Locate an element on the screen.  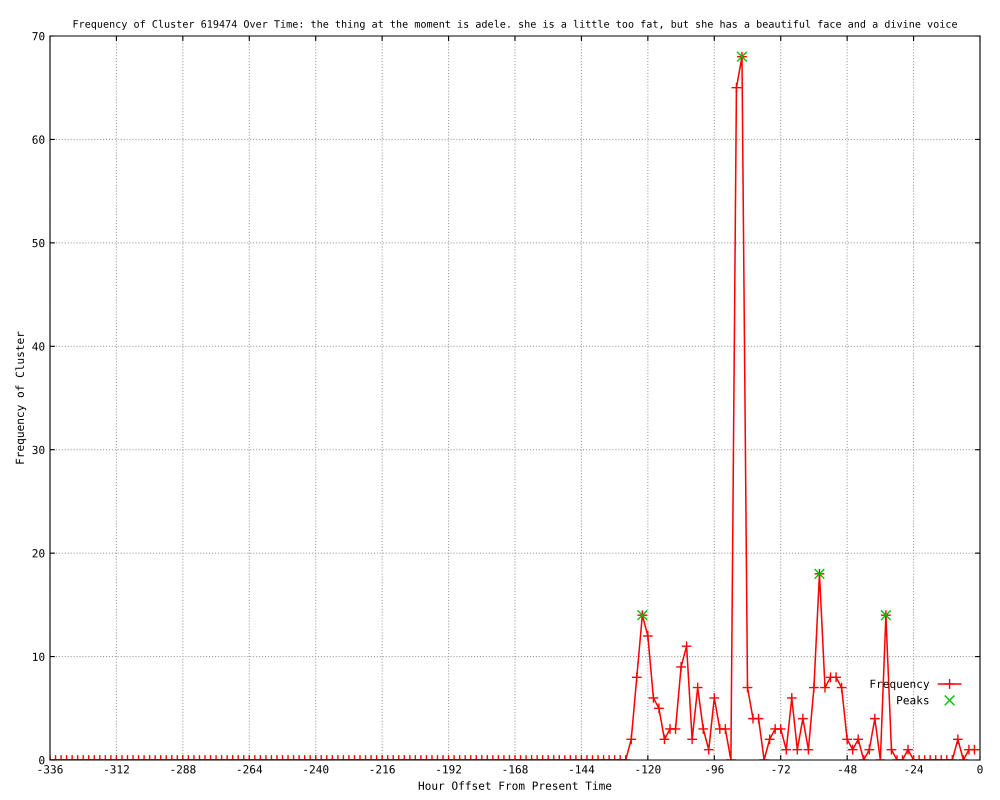
x-tick-label: -264 is located at coordinates (250, 769).